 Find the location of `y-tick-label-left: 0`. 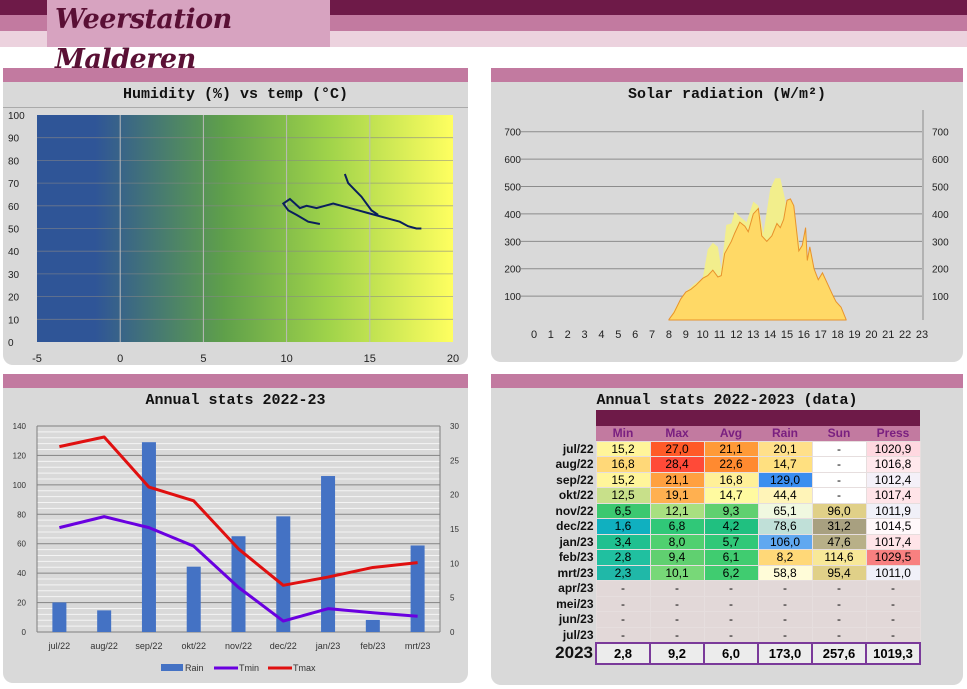

y-tick-label-left: 0 is located at coordinates (24, 632).